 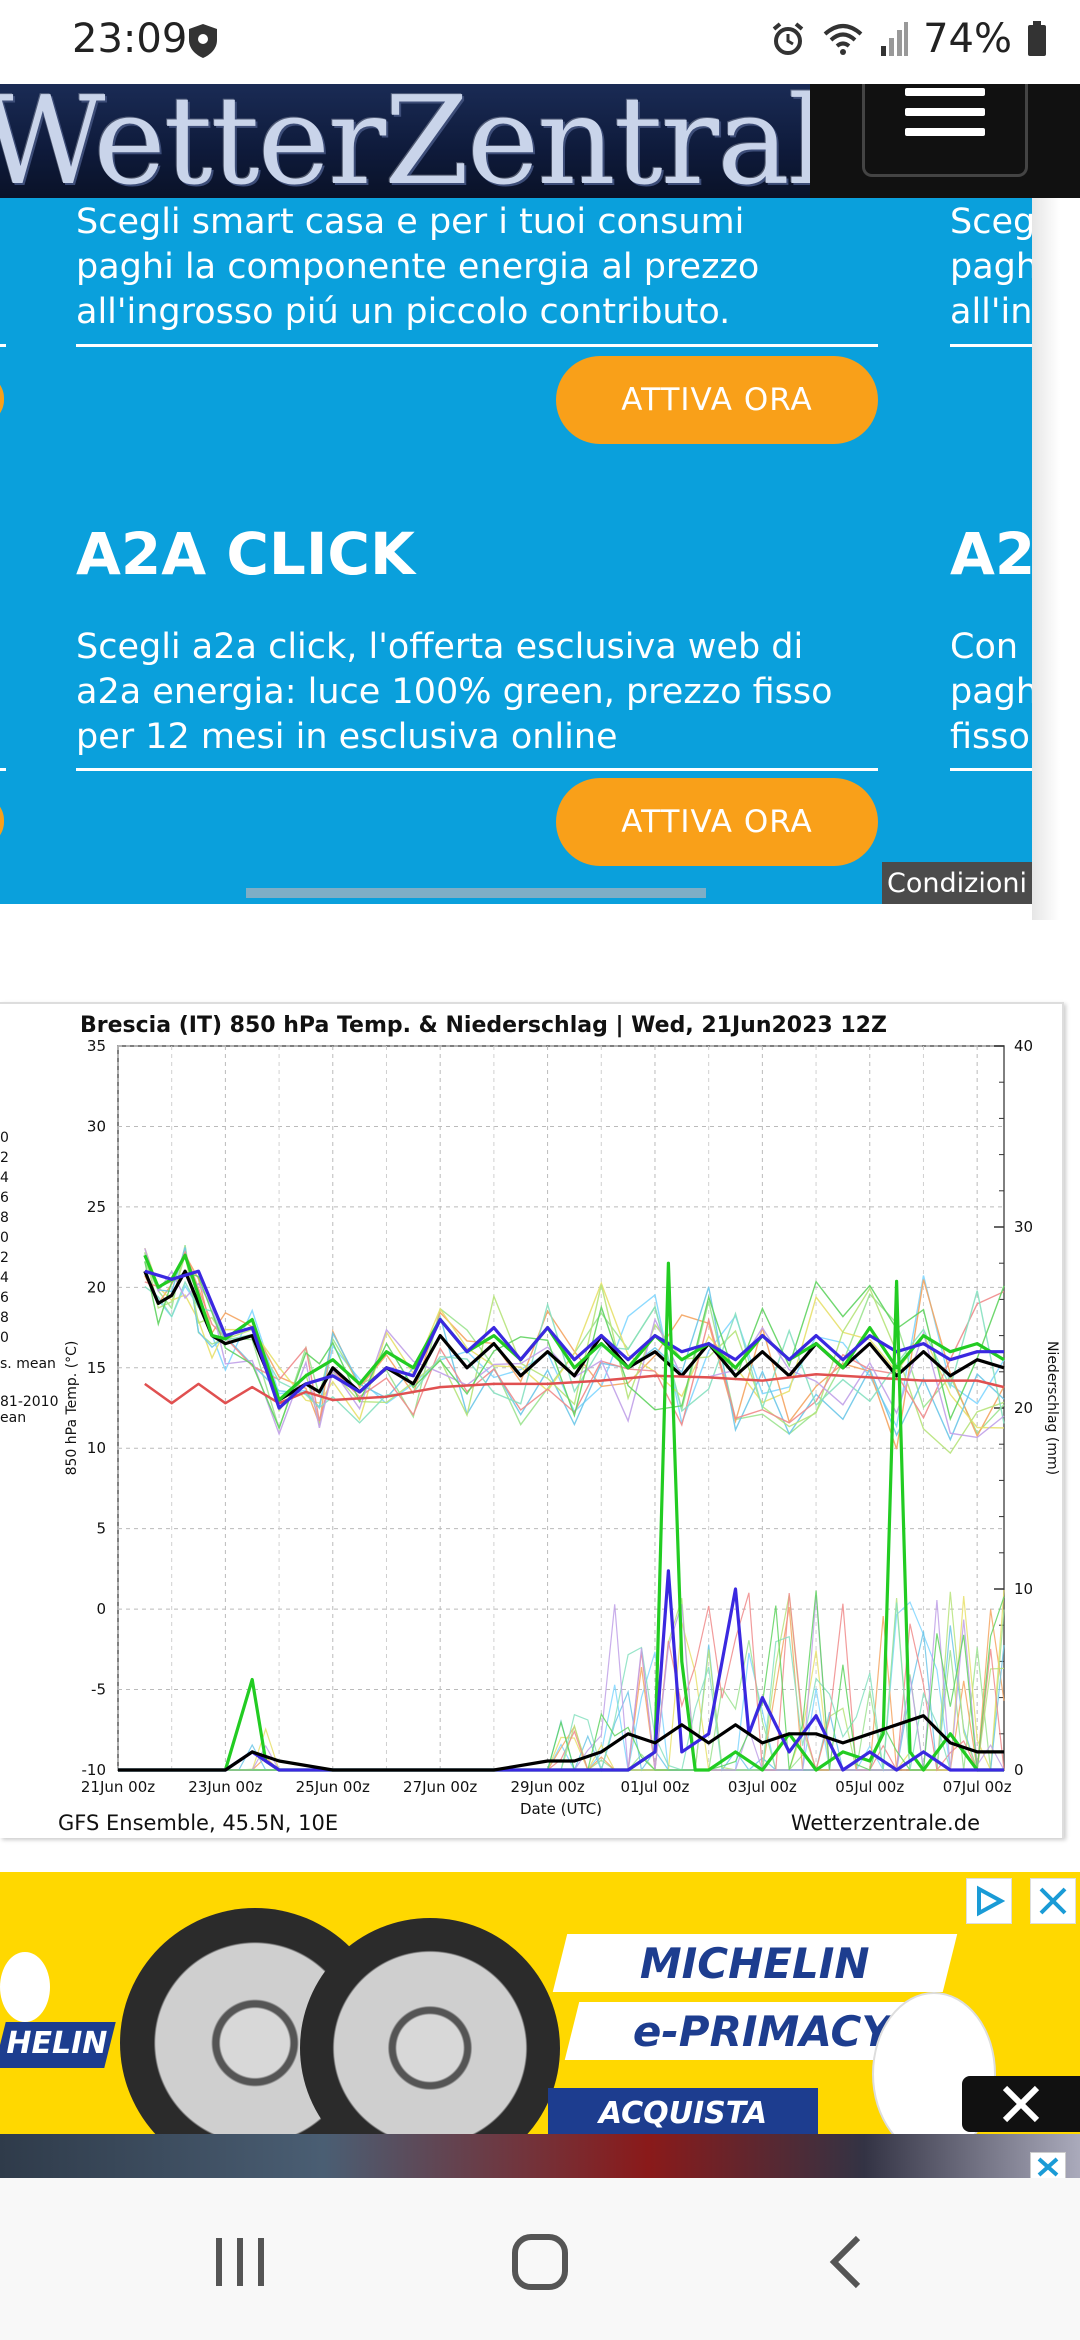 What do you see at coordinates (989, 1901) in the screenshot?
I see `adchoices-icon` at bounding box center [989, 1901].